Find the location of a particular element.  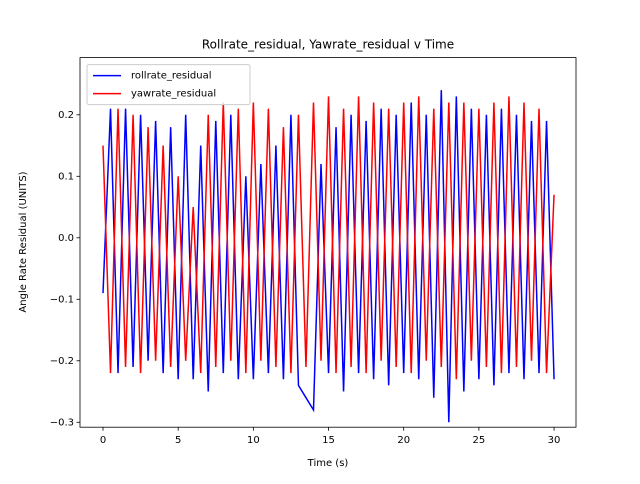

y-tick-label: −0.3 is located at coordinates (62, 422).